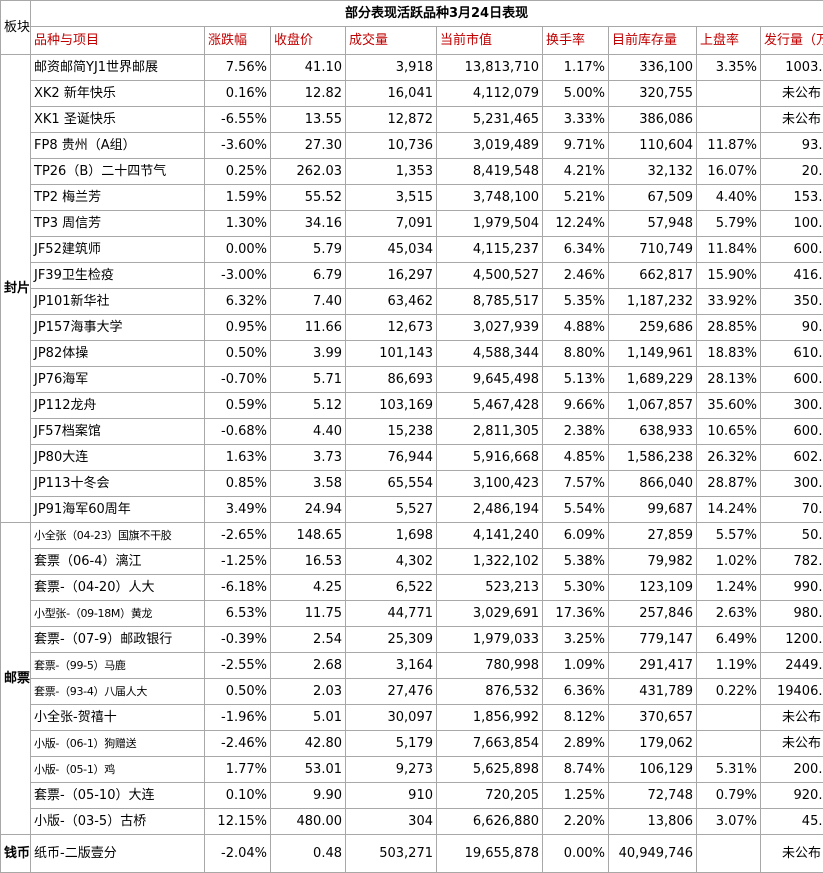 Image resolution: width=823 pixels, height=873 pixels. I want to click on market-value-cell: 8,785,517, so click(490, 302).